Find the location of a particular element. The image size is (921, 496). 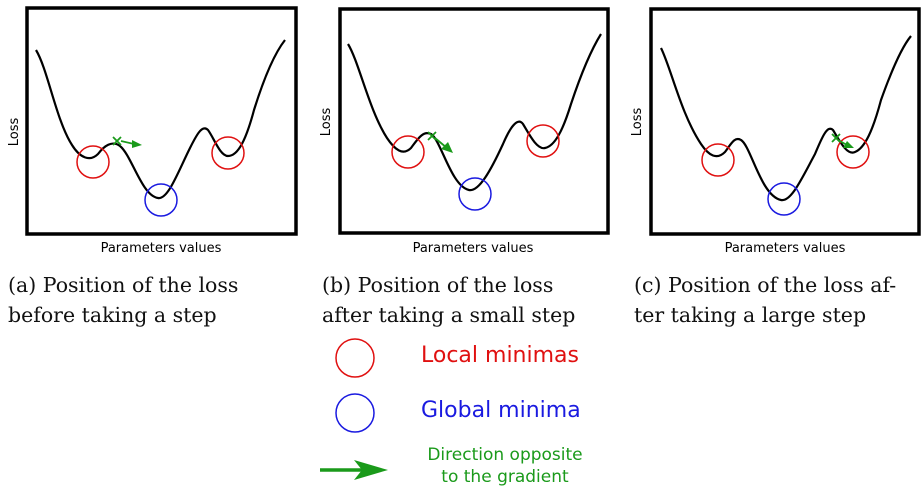

local-minima-legend-label: Local minimas is located at coordinates (500, 355).